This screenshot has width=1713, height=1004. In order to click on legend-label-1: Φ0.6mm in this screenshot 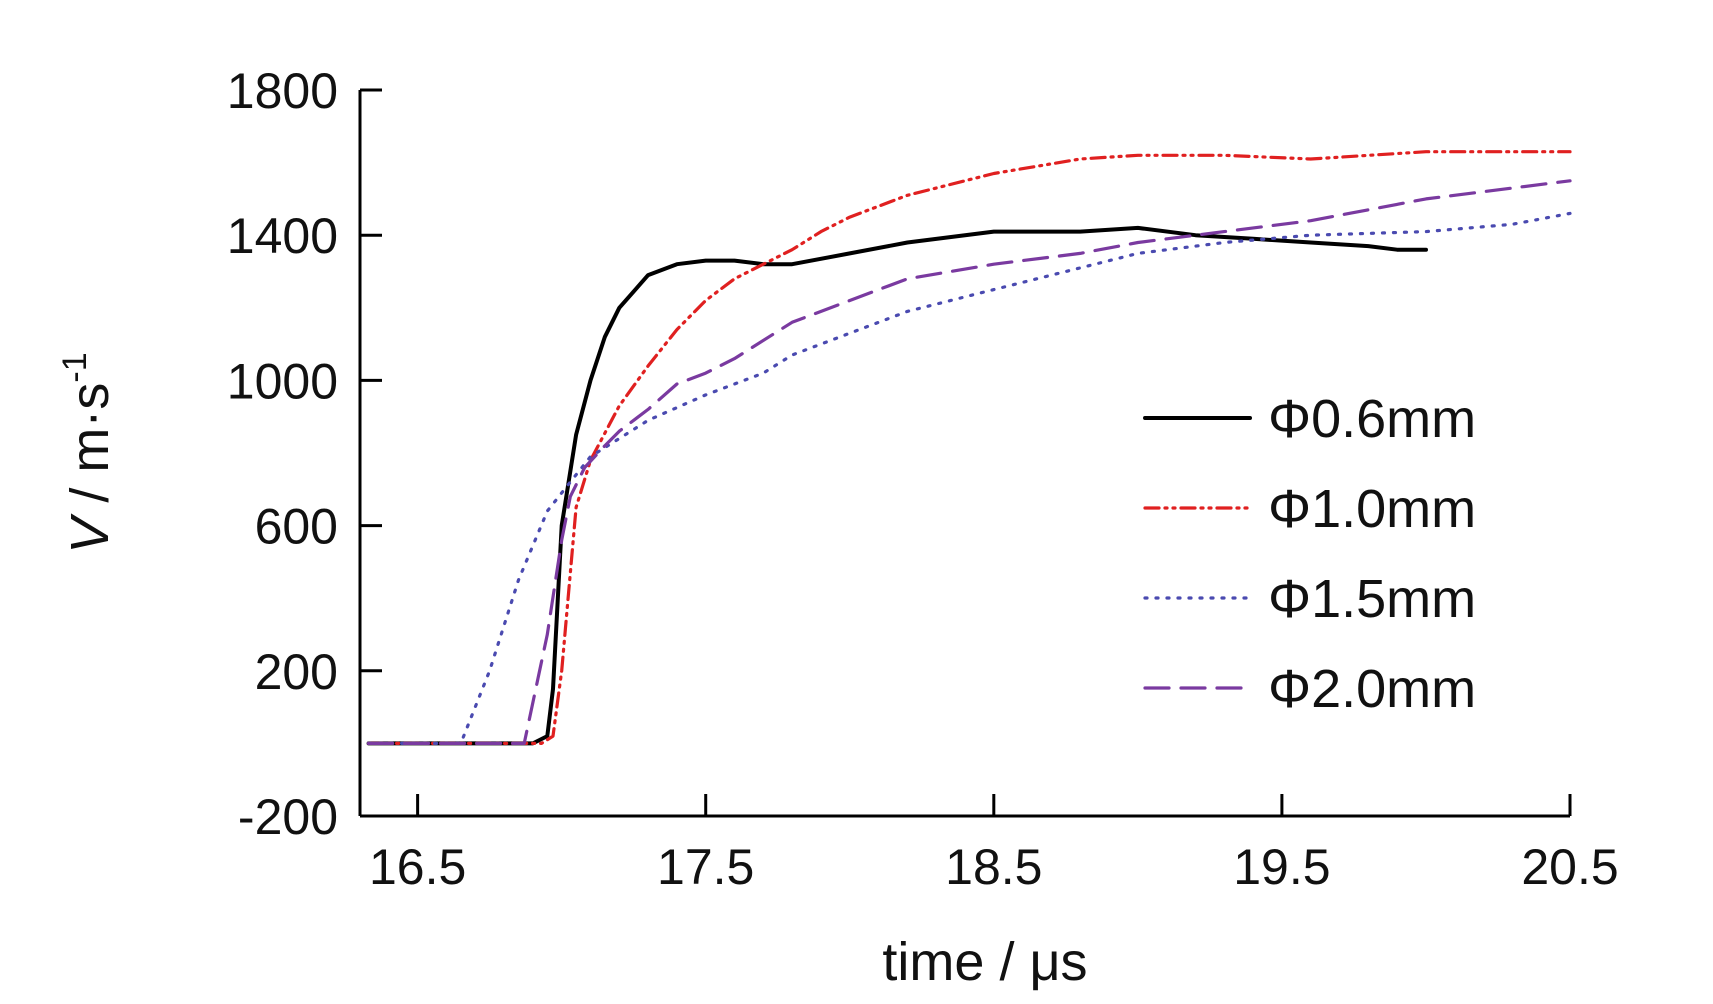, I will do `click(1372, 419)`.